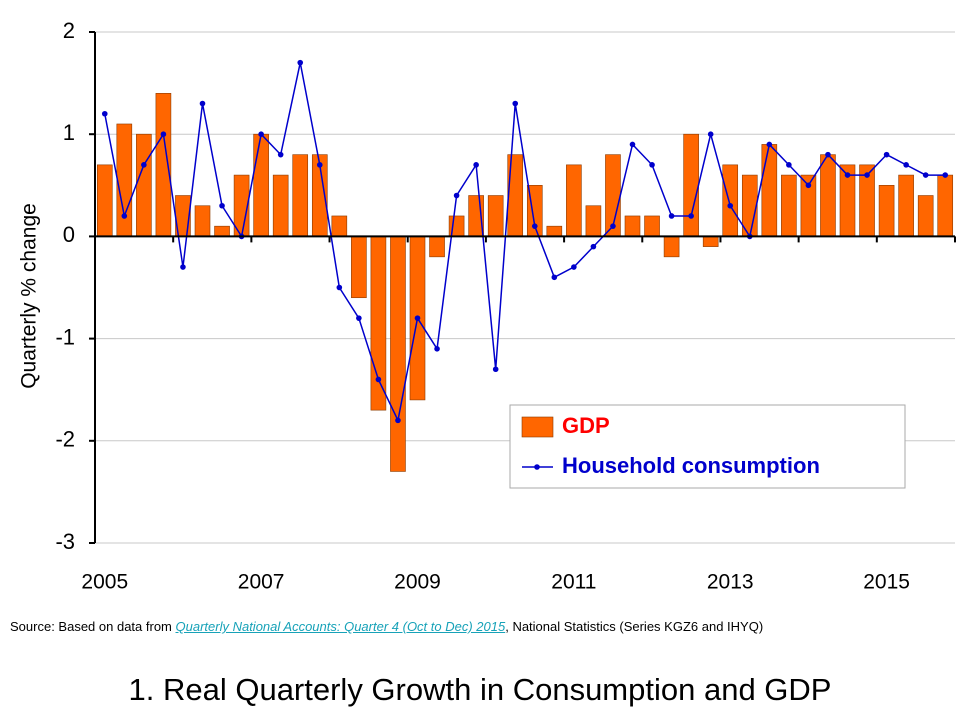  What do you see at coordinates (691, 465) in the screenshot?
I see `legend-label: Household consumption` at bounding box center [691, 465].